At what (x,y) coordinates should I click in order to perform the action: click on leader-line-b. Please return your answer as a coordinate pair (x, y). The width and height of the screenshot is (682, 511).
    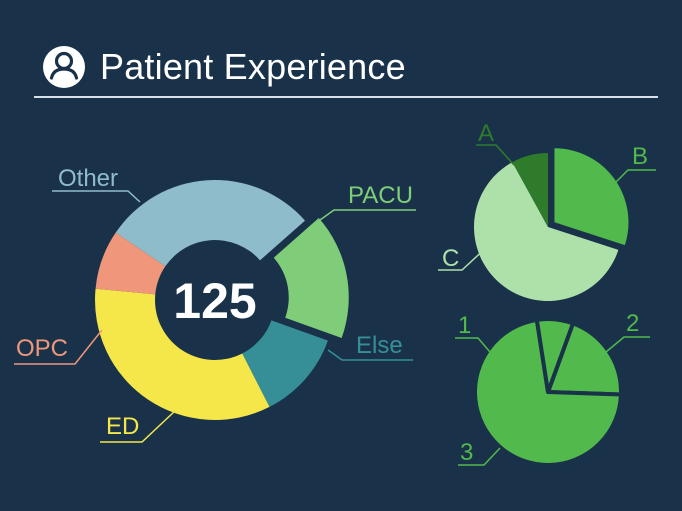
    Looking at the image, I should click on (634, 177).